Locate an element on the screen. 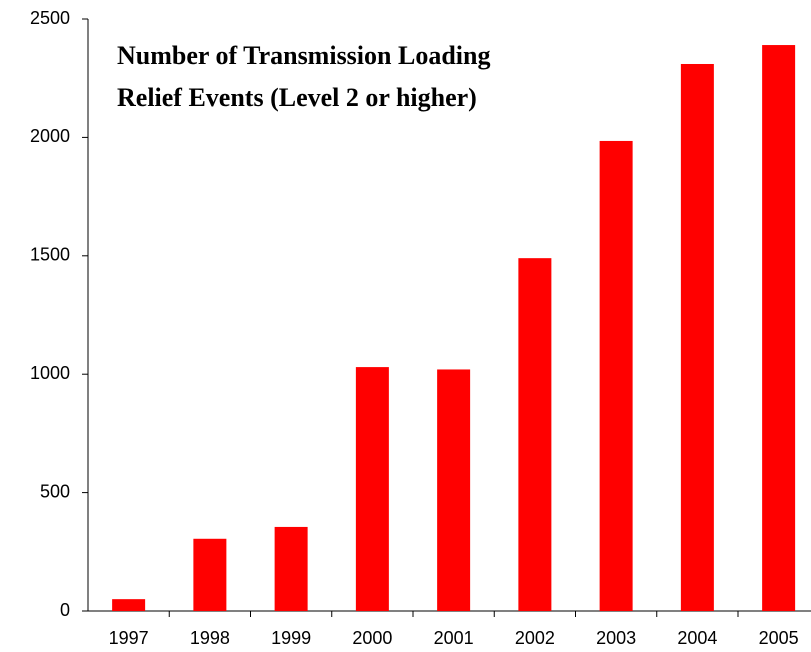 This screenshot has width=811, height=652. x-tick-label: 2002 is located at coordinates (535, 638).